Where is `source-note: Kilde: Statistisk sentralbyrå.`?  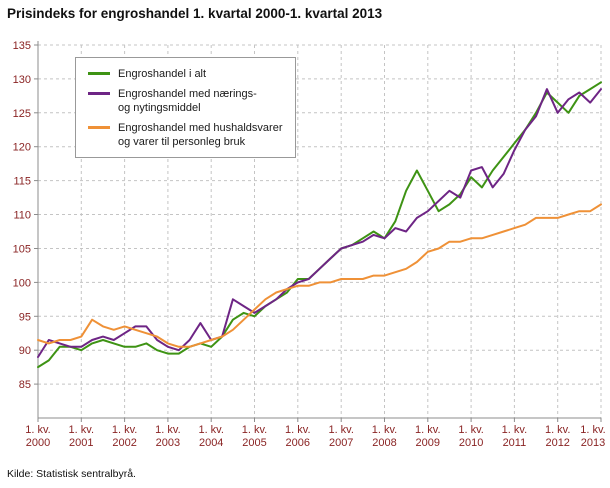 source-note: Kilde: Statistisk sentralbyrå. is located at coordinates (71, 474).